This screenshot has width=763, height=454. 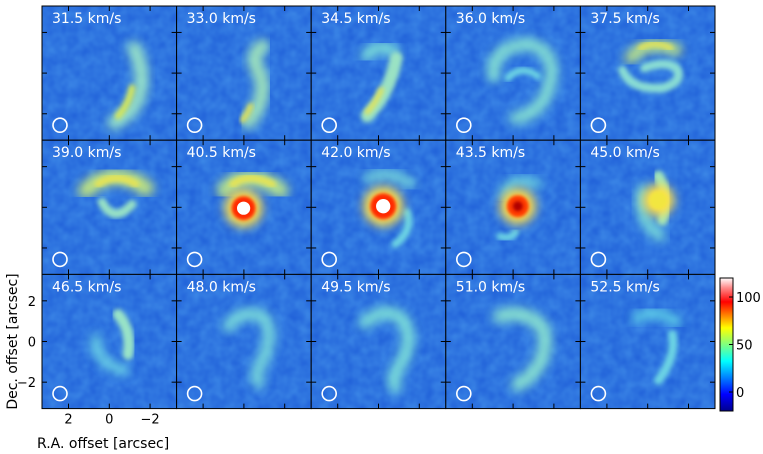 I want to click on channel-panel: 49.5 km/s, so click(x=378, y=341).